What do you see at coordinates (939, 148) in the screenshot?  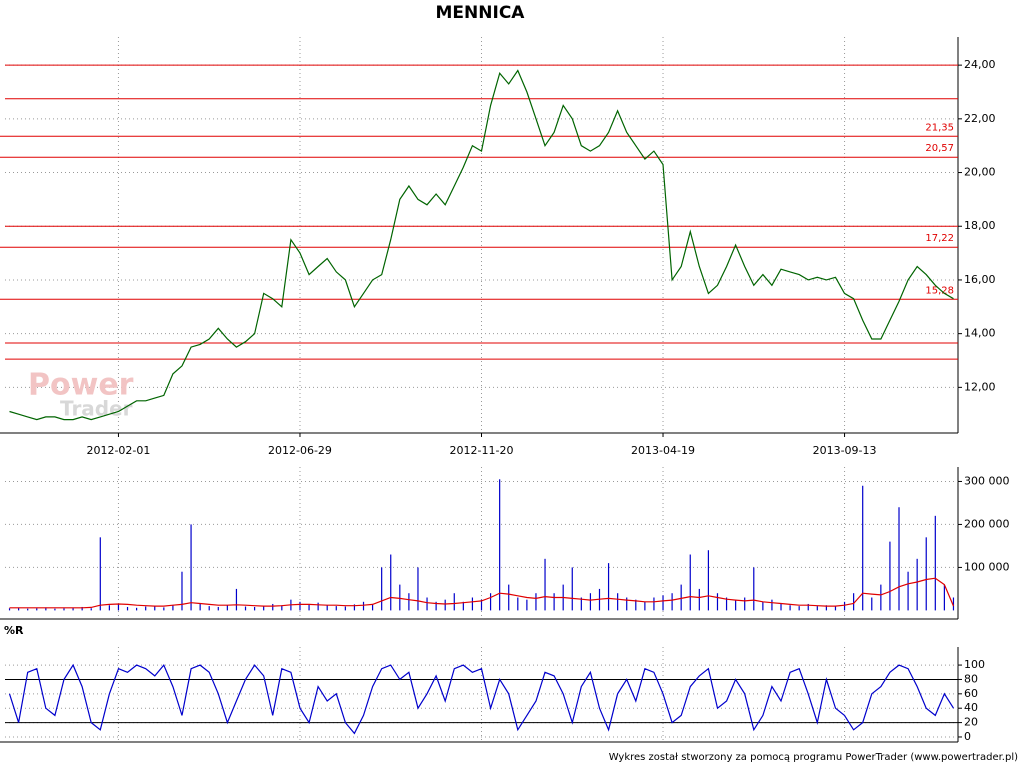 I see `level-label: 20,57` at bounding box center [939, 148].